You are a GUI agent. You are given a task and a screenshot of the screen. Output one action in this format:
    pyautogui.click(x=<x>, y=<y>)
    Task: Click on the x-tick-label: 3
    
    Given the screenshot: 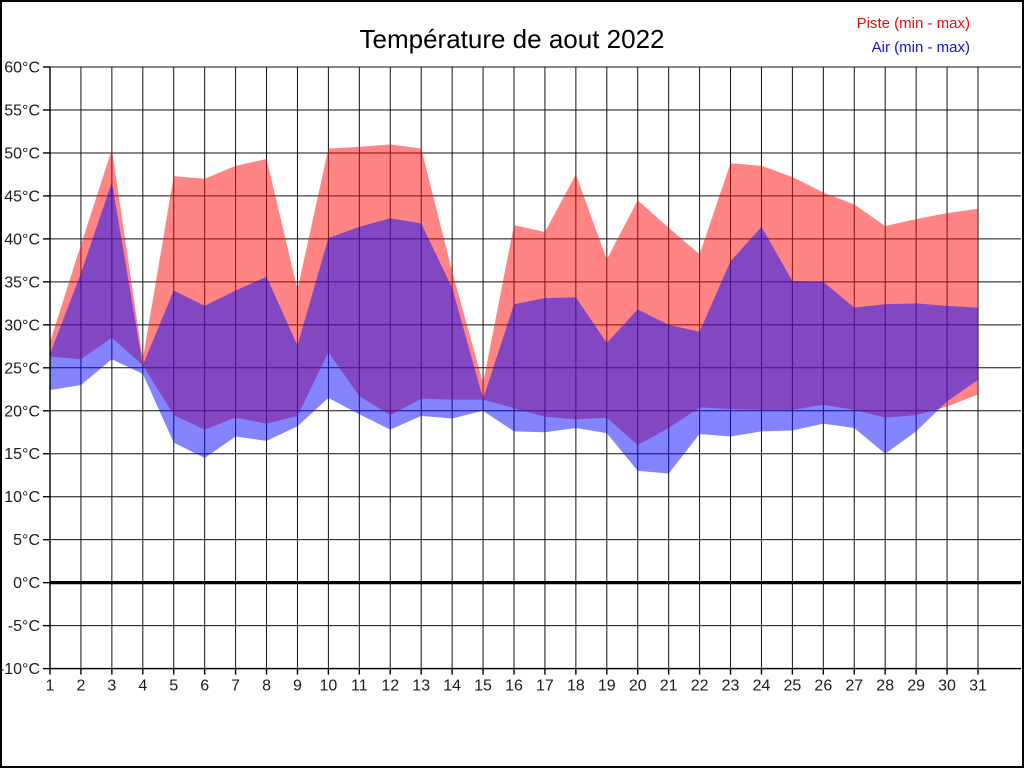 What is the action you would take?
    pyautogui.click(x=111, y=686)
    